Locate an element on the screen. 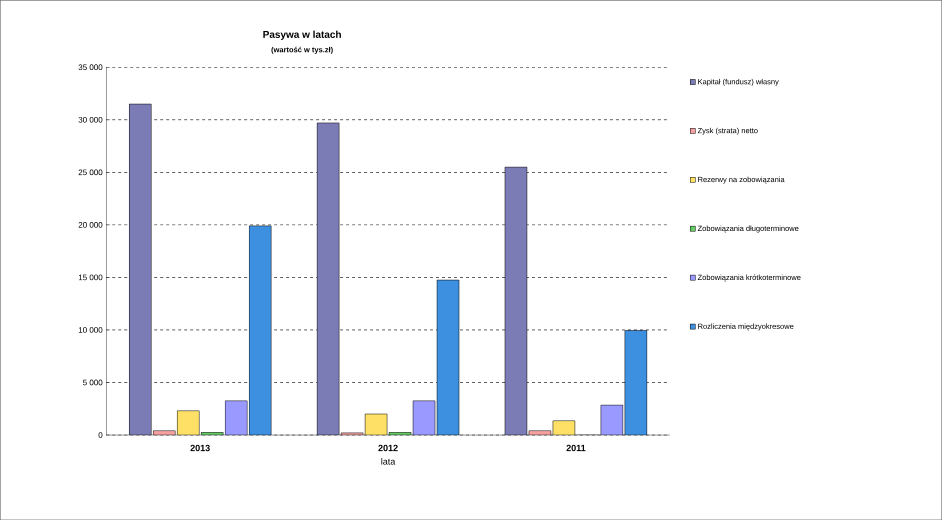  x-tick-label: 2013 is located at coordinates (200, 448).